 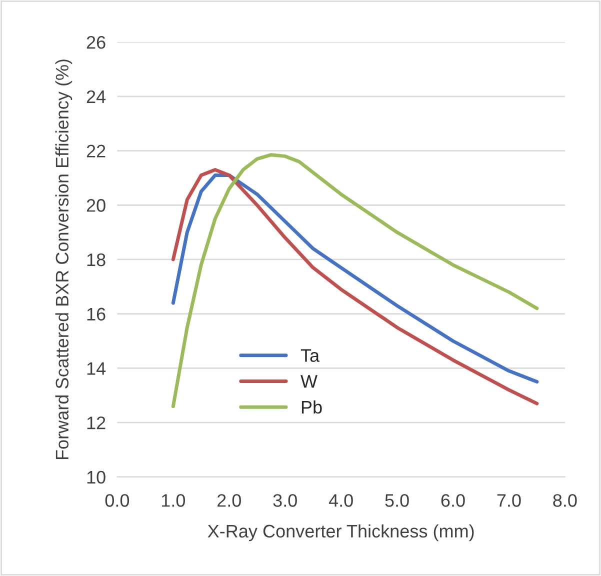 I want to click on y-tick-label: 22, so click(x=96, y=151).